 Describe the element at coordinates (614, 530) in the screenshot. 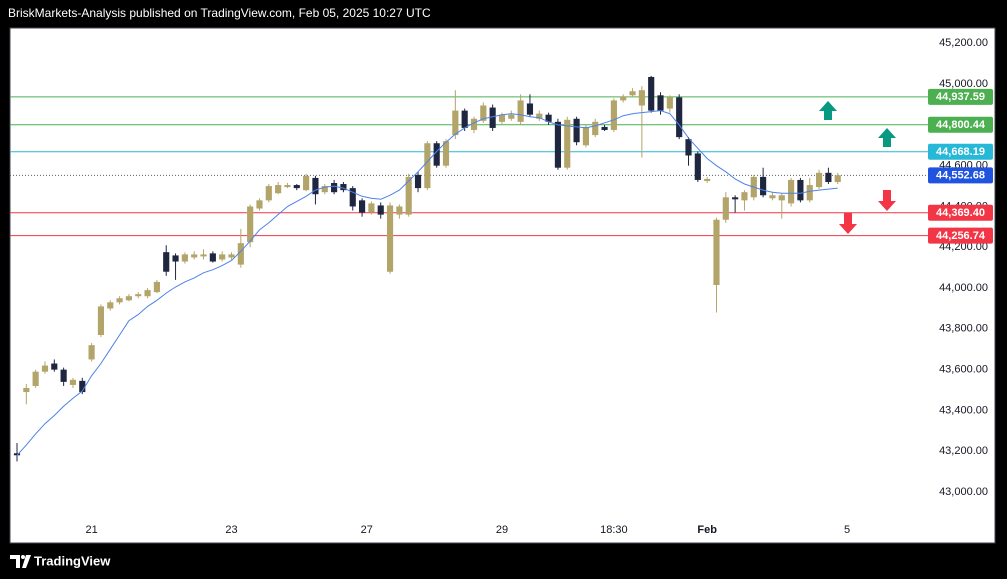

I see `x-tick-label: 18:30` at that location.